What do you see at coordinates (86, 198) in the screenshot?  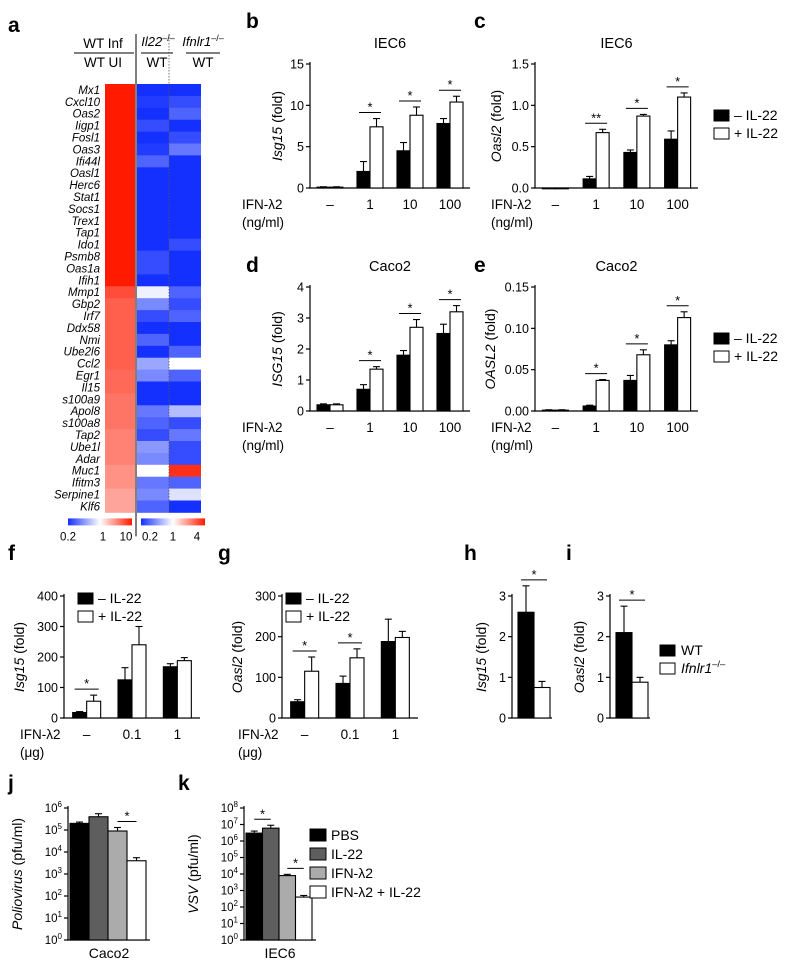 I see `gene-label: Stat1` at bounding box center [86, 198].